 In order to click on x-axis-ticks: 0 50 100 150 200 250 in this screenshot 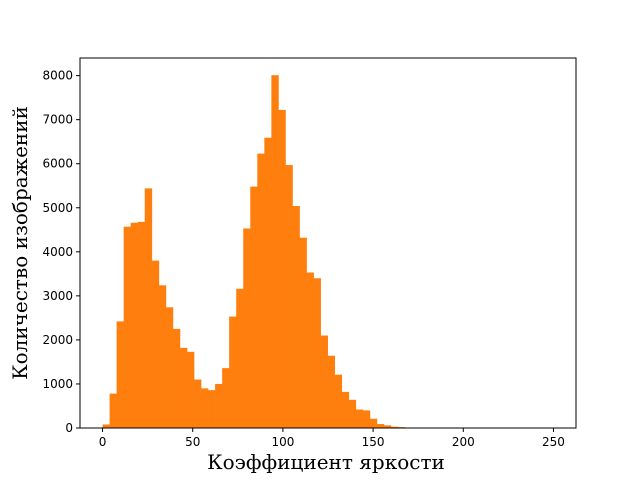, I will do `click(332, 438)`.